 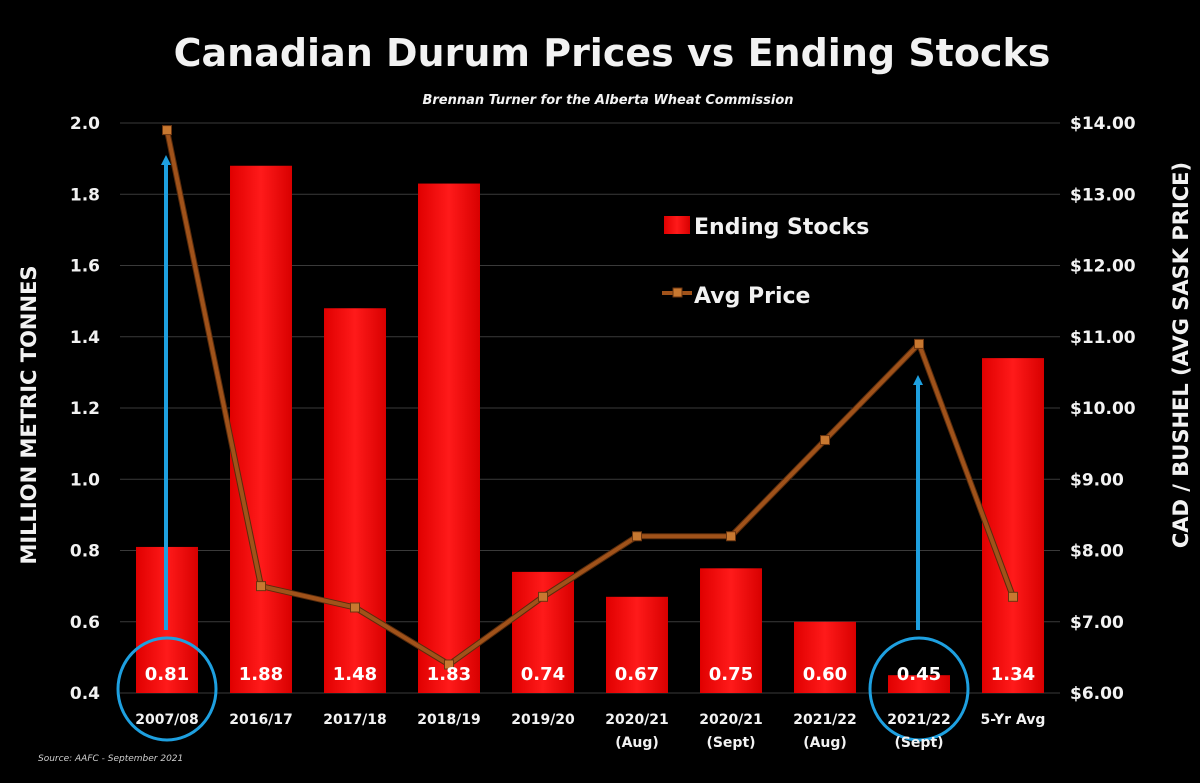 I want to click on left-tick-label: 1.2, so click(x=85, y=409).